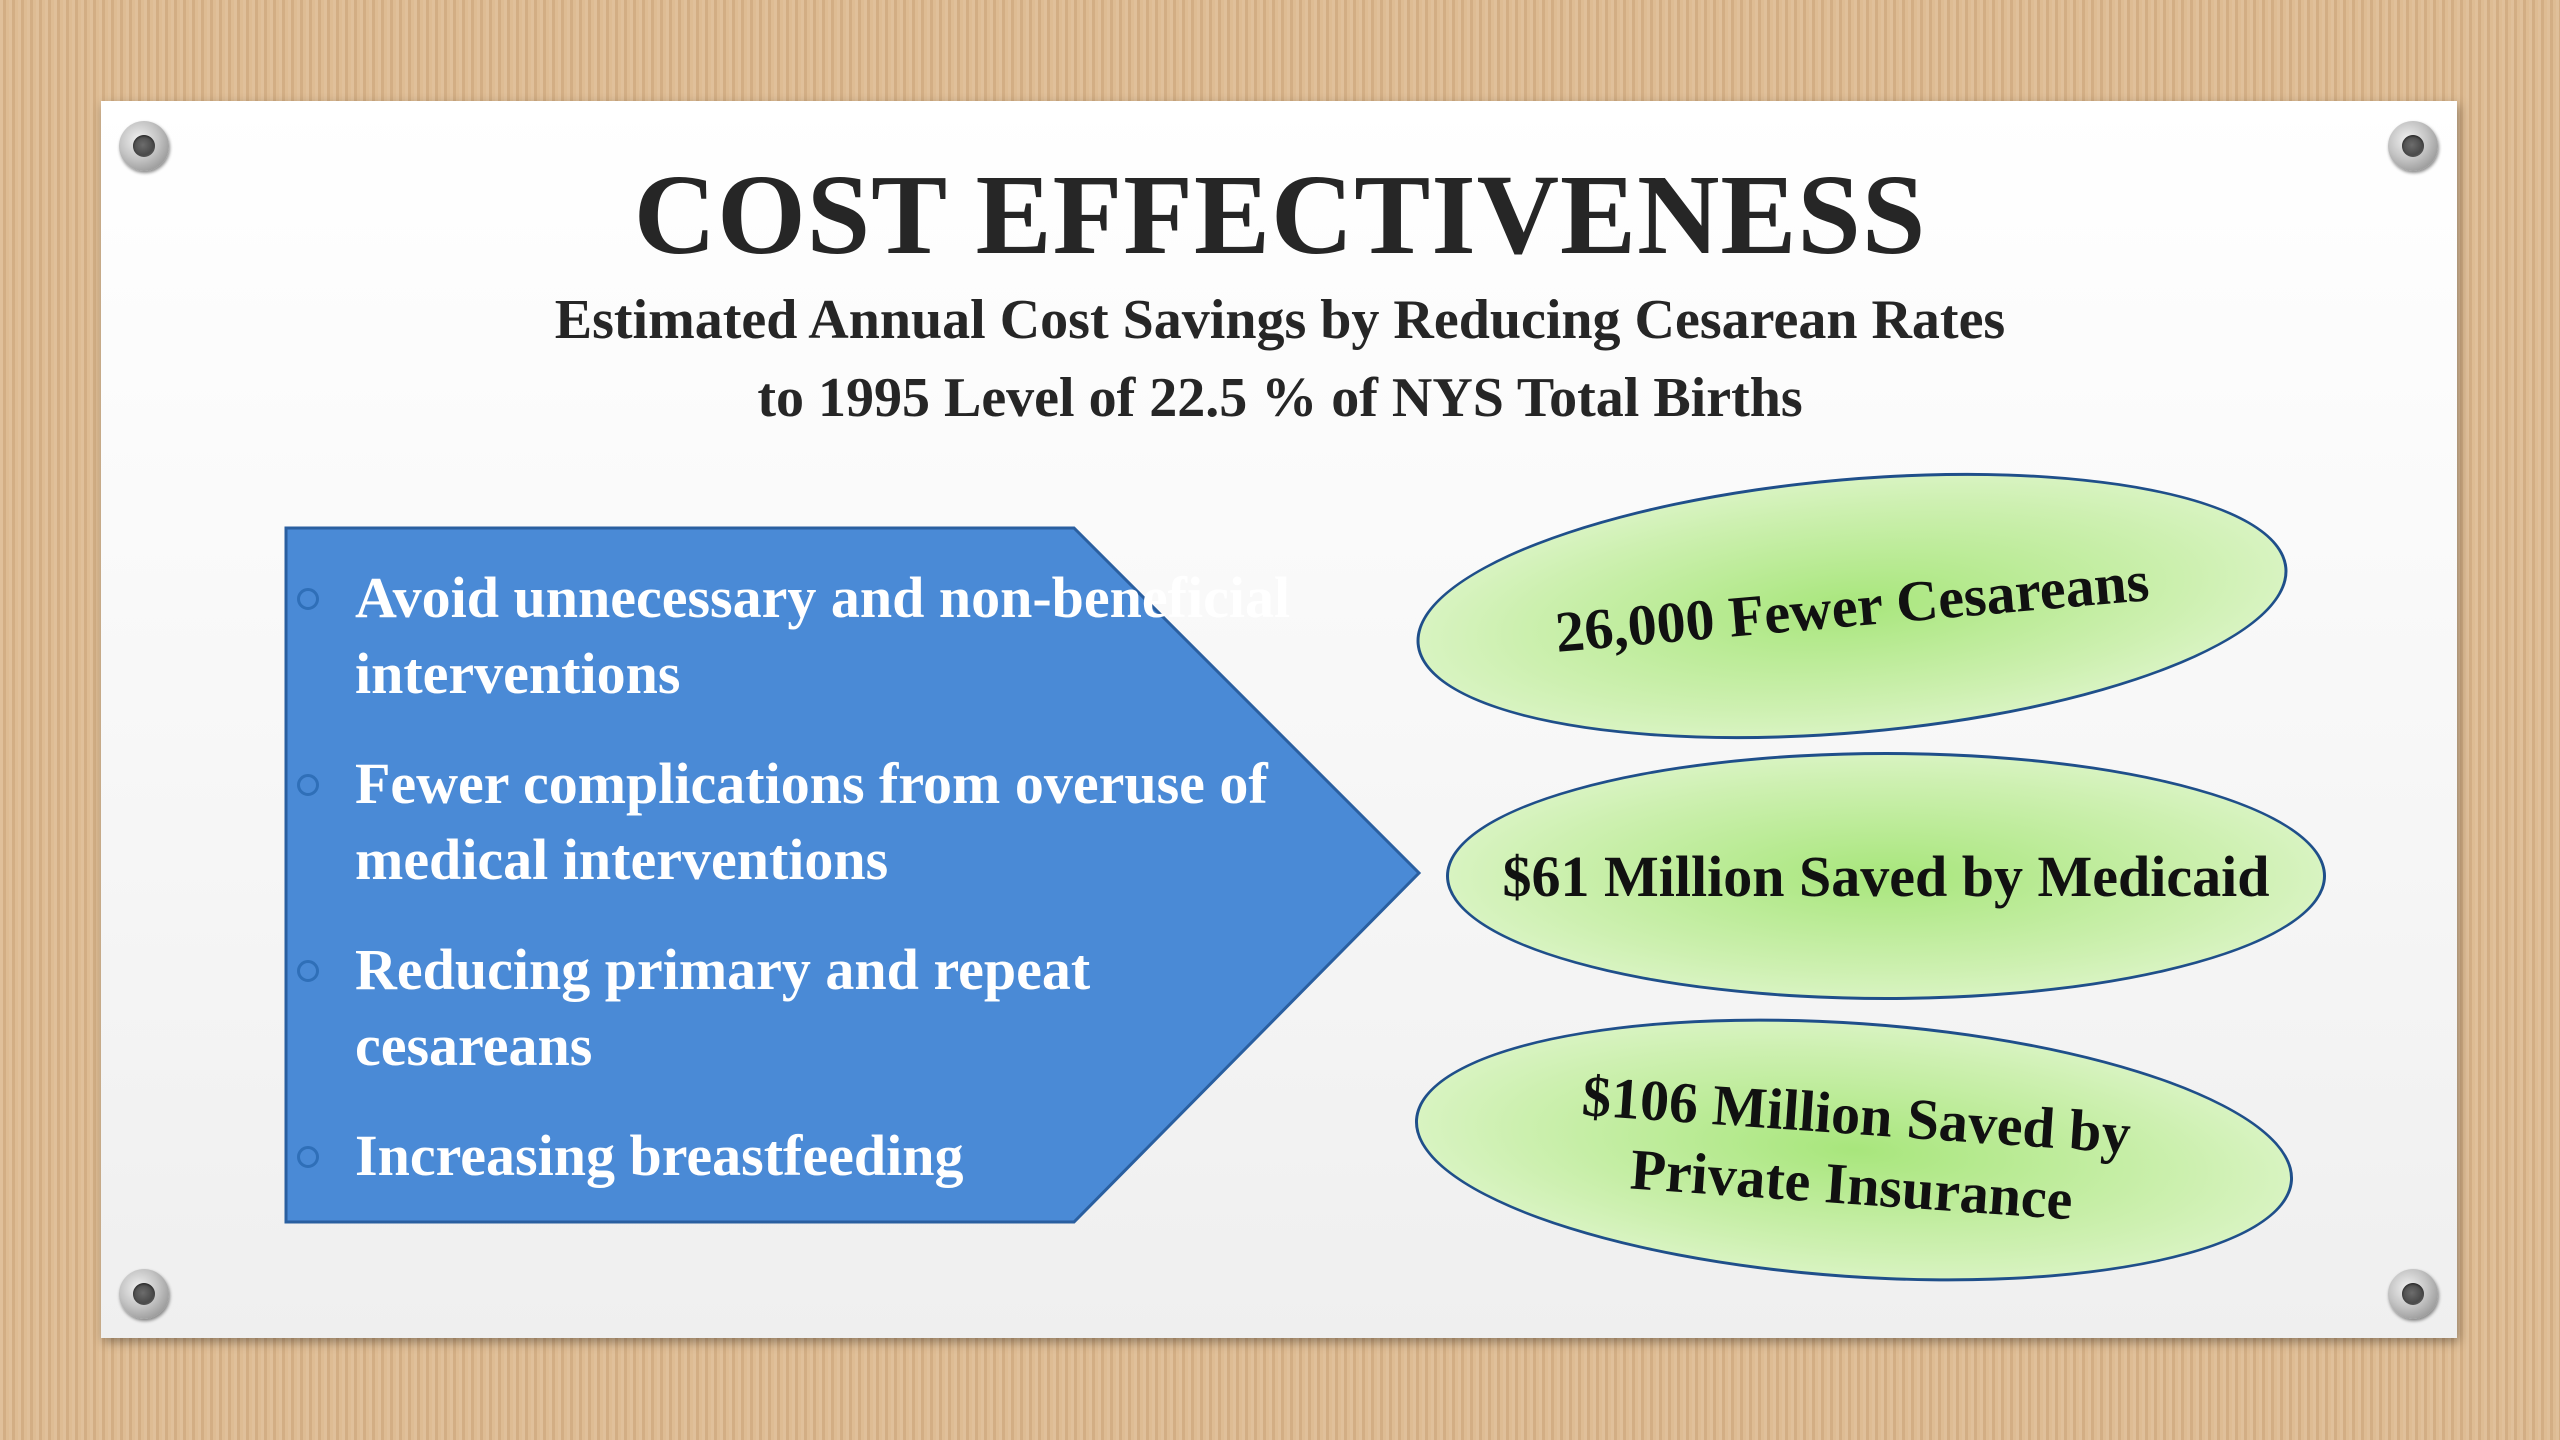  I want to click on bullet-item: Increasing breastfeeding, so click(795, 1156).